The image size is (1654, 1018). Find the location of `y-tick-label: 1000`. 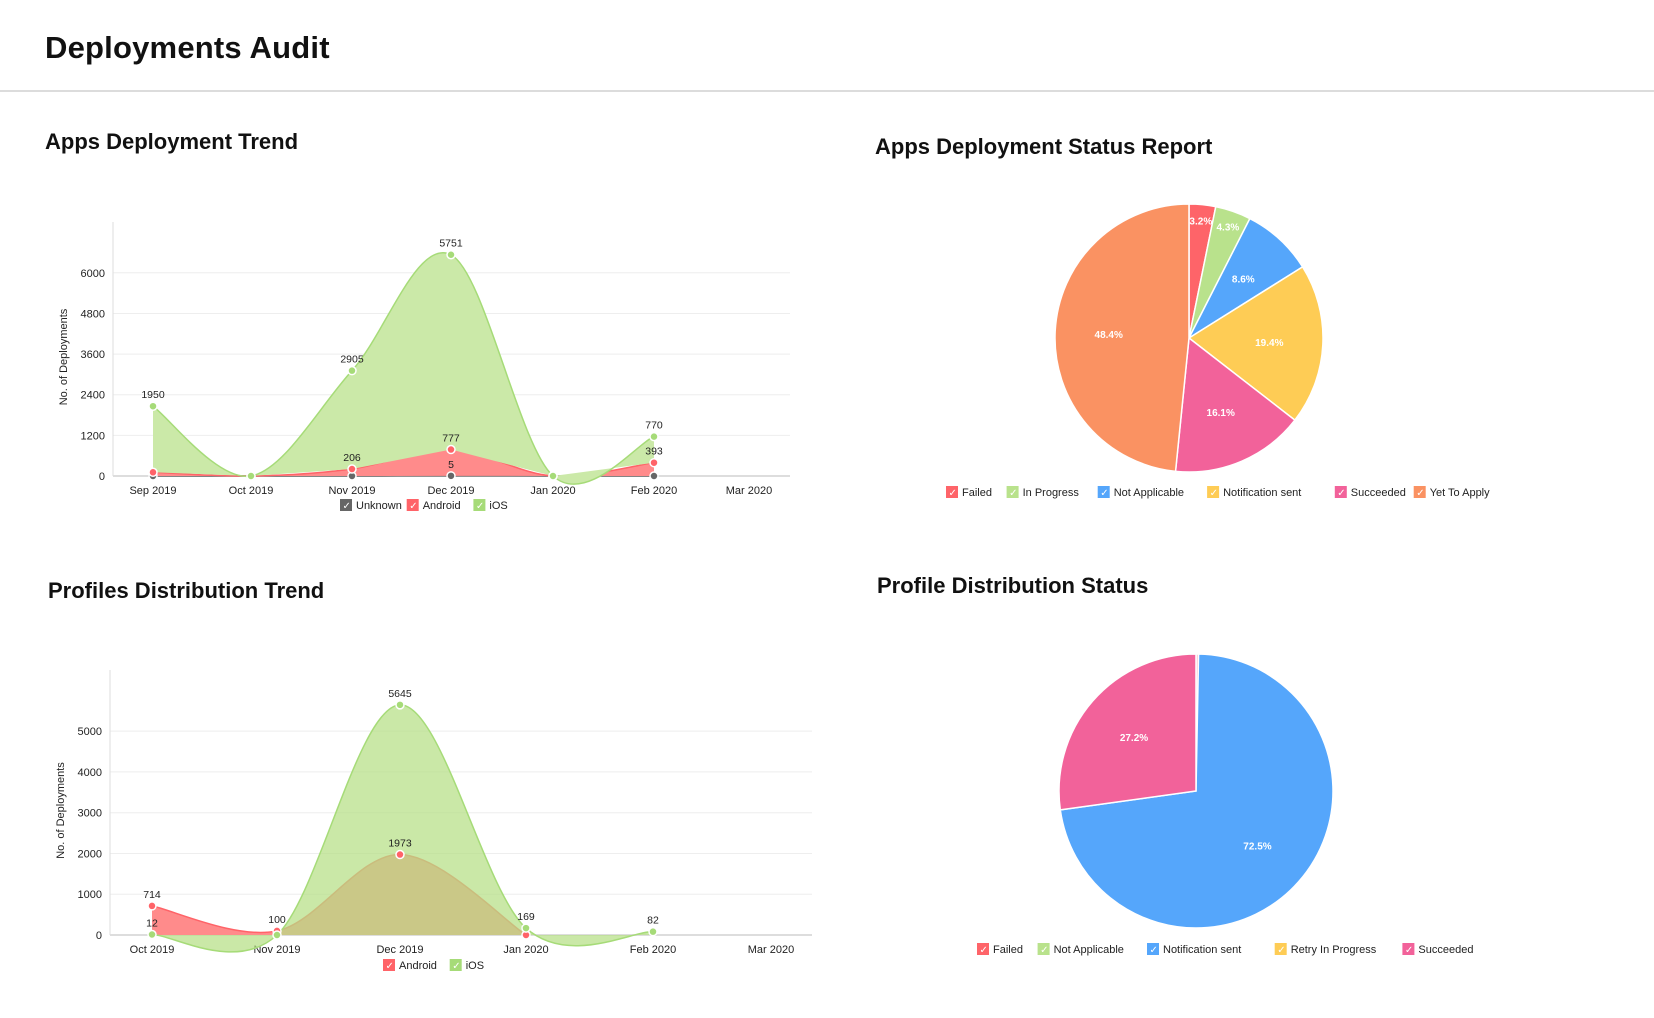

y-tick-label: 1000 is located at coordinates (90, 895).